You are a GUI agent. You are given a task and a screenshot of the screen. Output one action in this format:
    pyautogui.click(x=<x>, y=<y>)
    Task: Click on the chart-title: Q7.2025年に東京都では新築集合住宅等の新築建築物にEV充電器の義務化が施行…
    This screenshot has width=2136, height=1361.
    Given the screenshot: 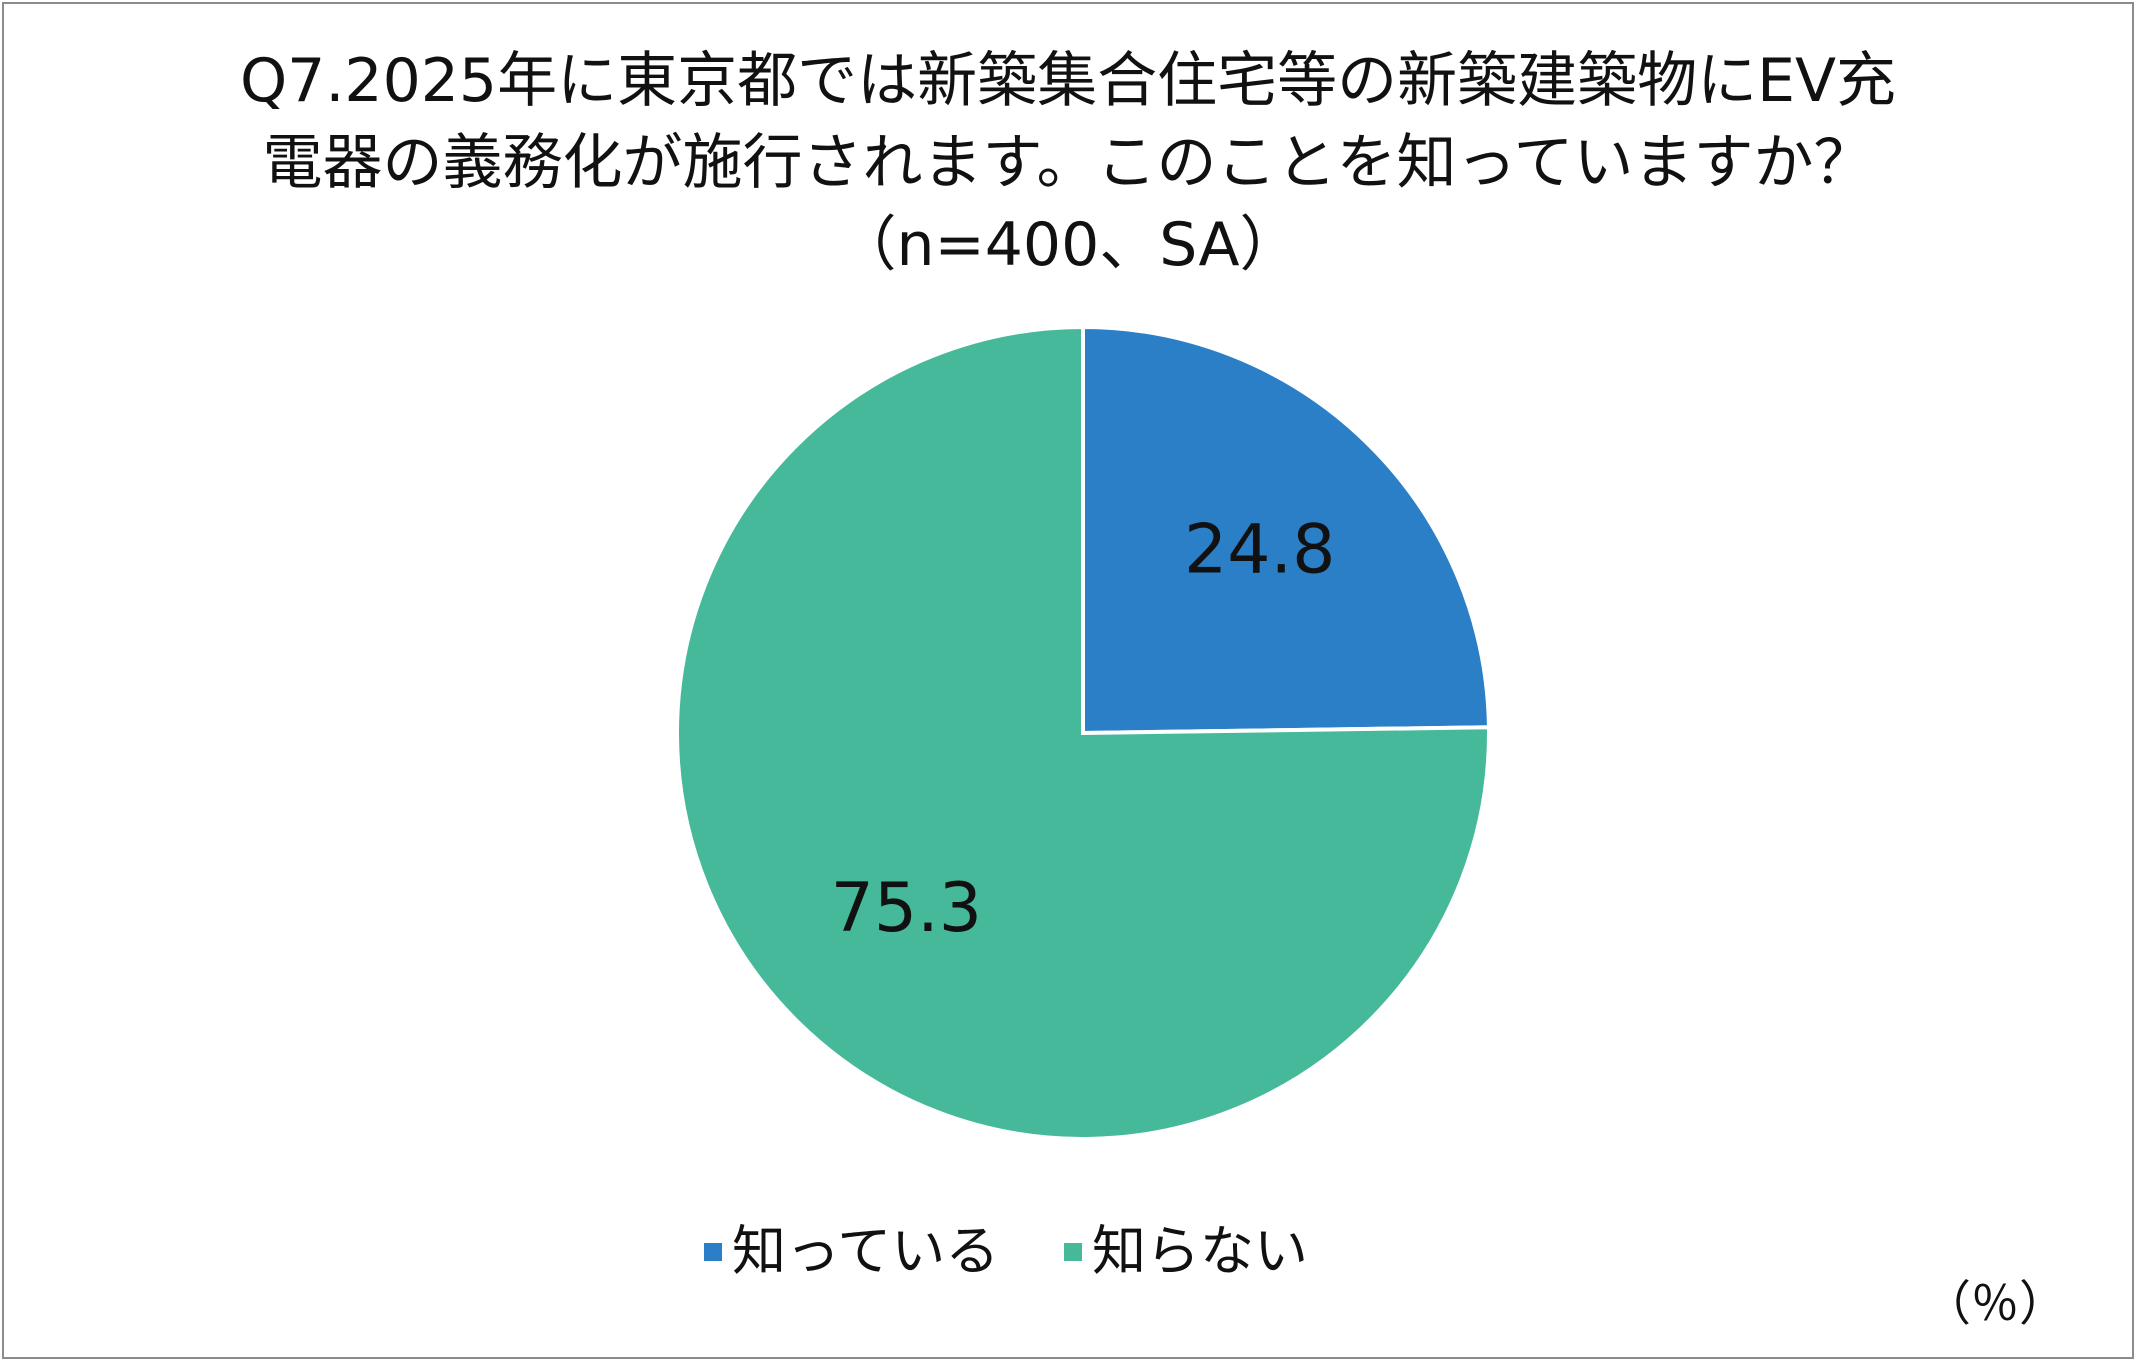 What is the action you would take?
    pyautogui.click(x=1068, y=163)
    